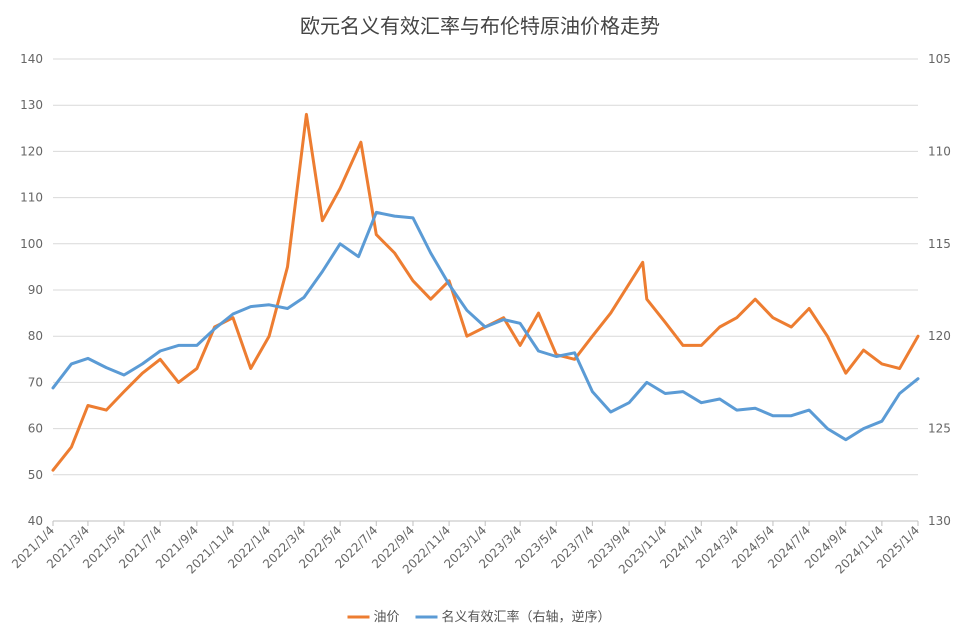 Image resolution: width=960 pixels, height=642 pixels. I want to click on y-left-tick-label: 140, so click(31, 59).